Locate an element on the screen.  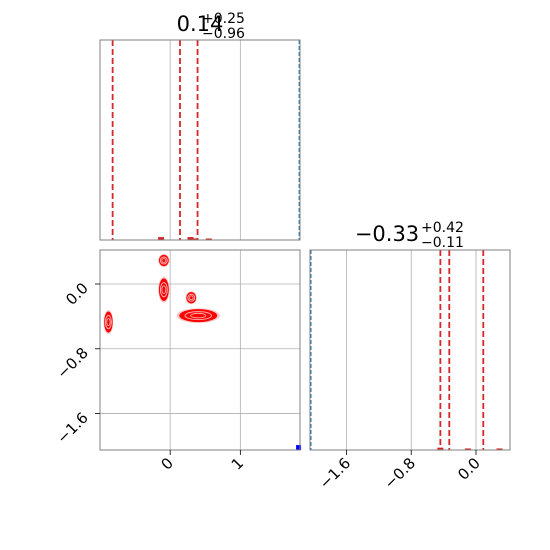
histogram-param-2-x-ticks: −1.6 −0.8 0.0 is located at coordinates (400, 471).